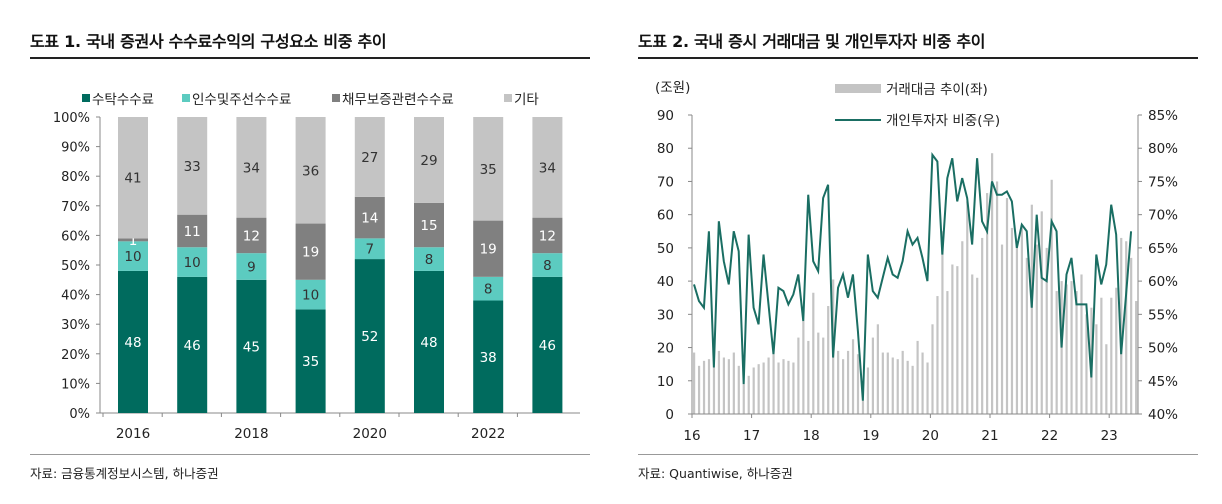 The width and height of the screenshot is (1222, 504). Describe the element at coordinates (858, 88) in the screenshot. I see `legend-swatch-volume` at that location.